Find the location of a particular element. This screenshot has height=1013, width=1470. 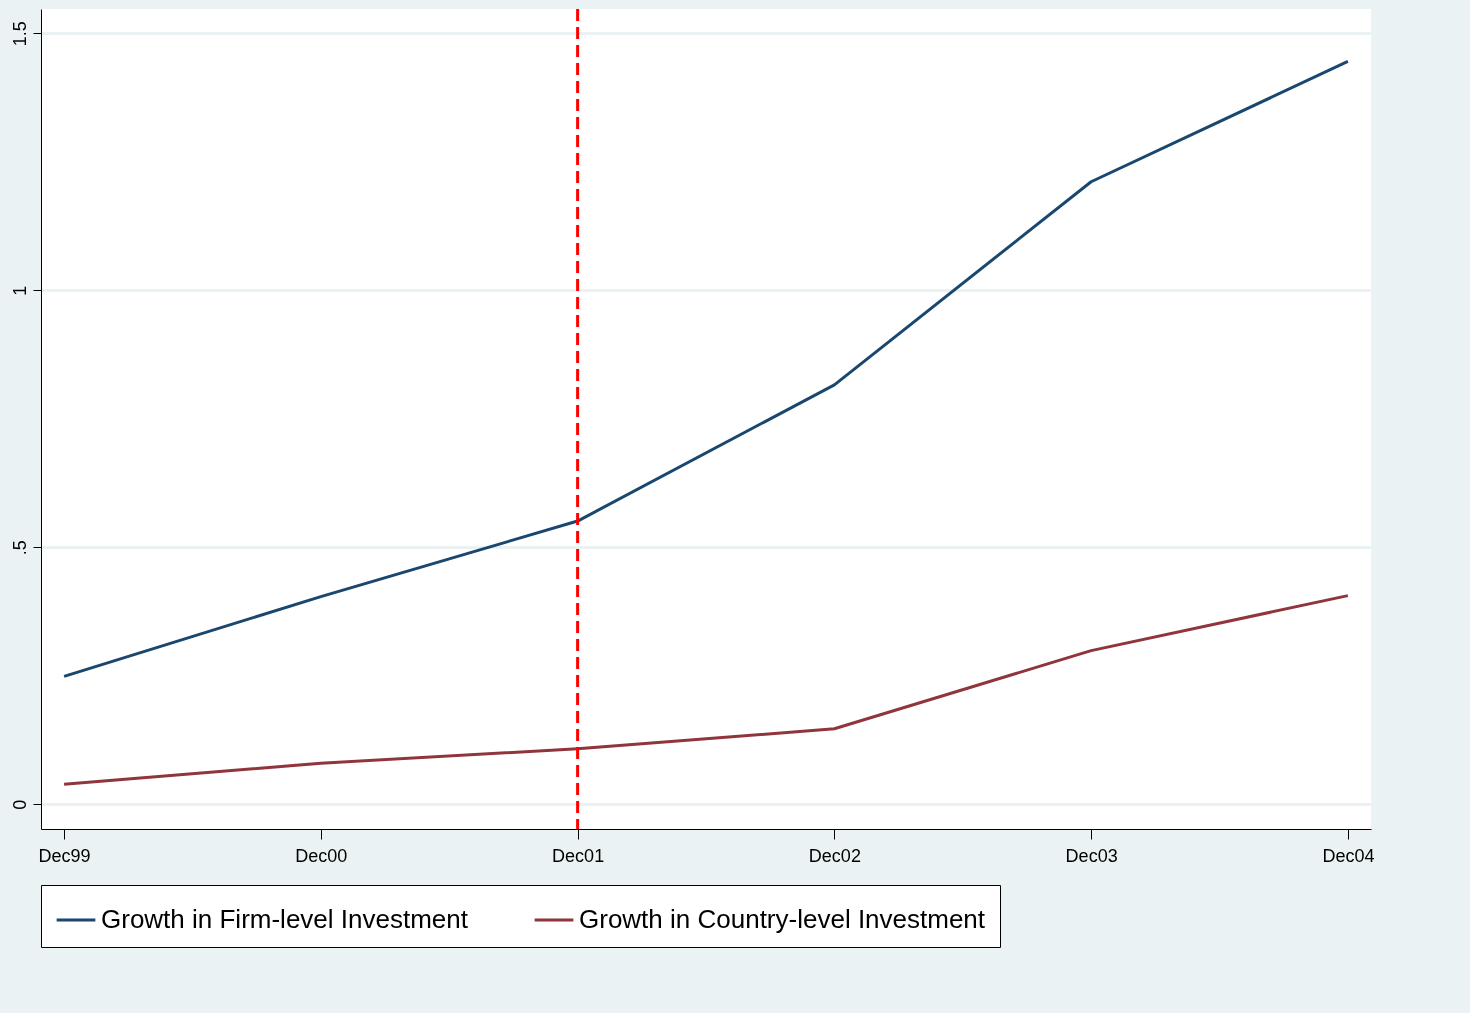

x-tick-label: Dec99 is located at coordinates (64, 855).